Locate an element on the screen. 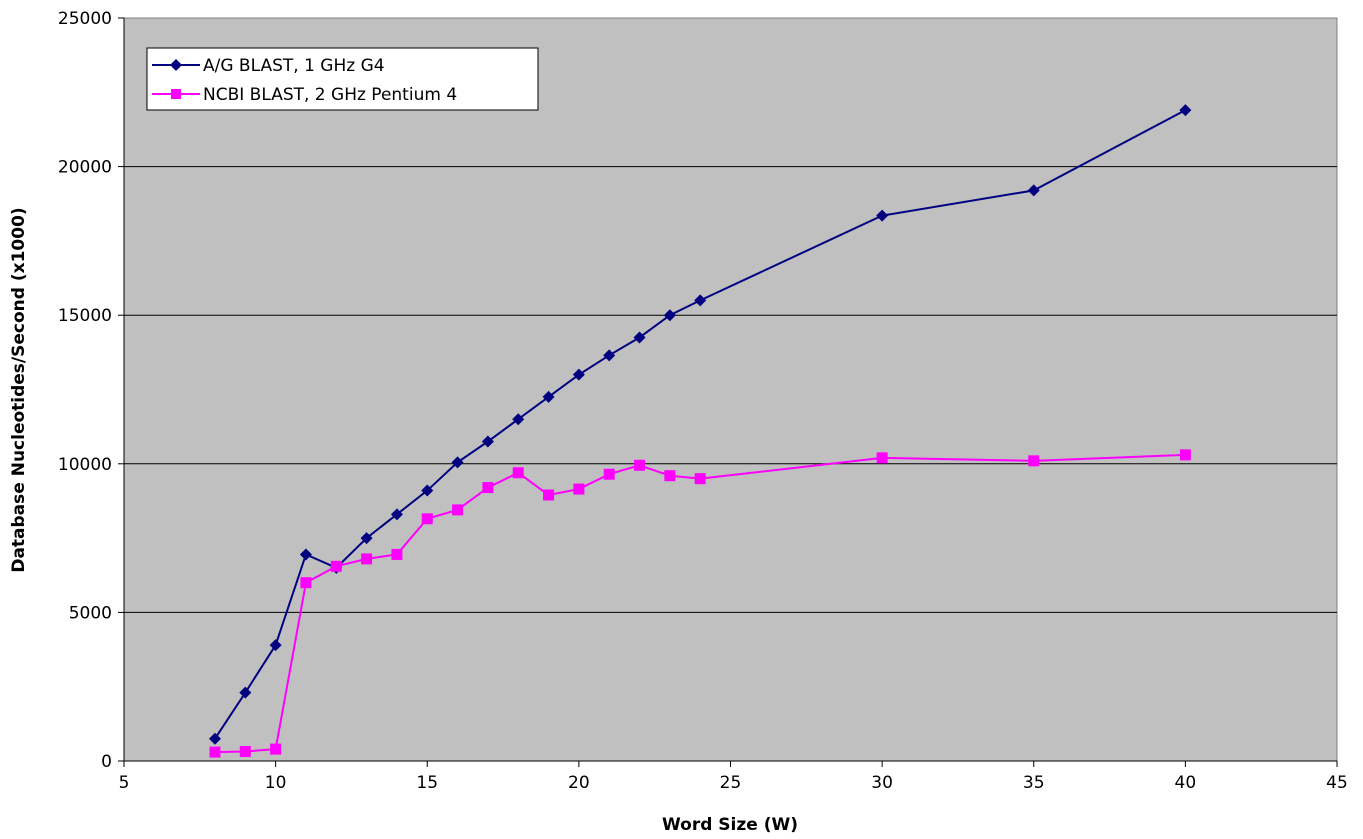 The width and height of the screenshot is (1363, 839). x-tick-label-7: 40 is located at coordinates (1186, 783).